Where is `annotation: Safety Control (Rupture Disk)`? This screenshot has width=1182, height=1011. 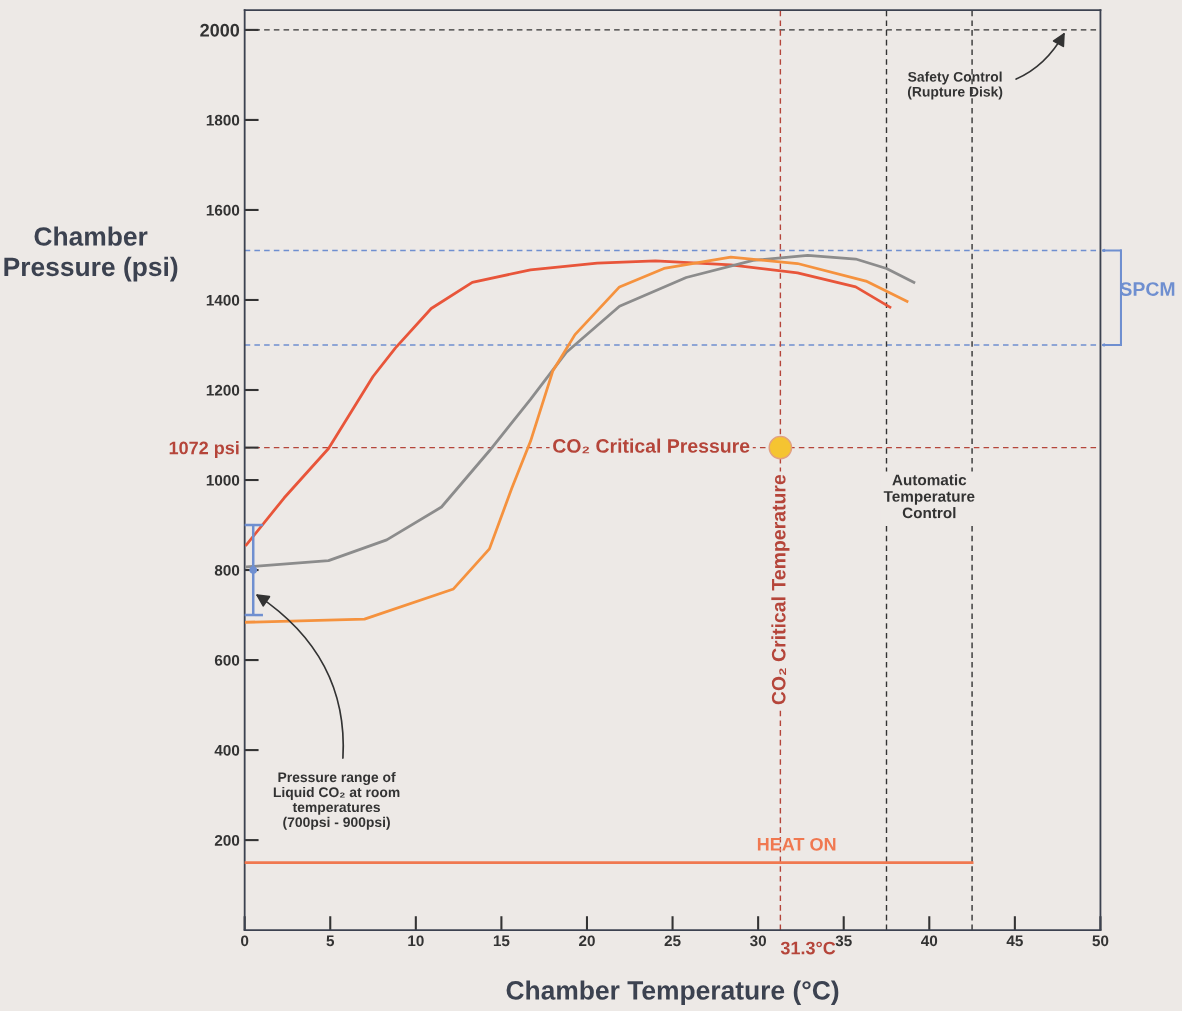 annotation: Safety Control (Rupture Disk) is located at coordinates (955, 85).